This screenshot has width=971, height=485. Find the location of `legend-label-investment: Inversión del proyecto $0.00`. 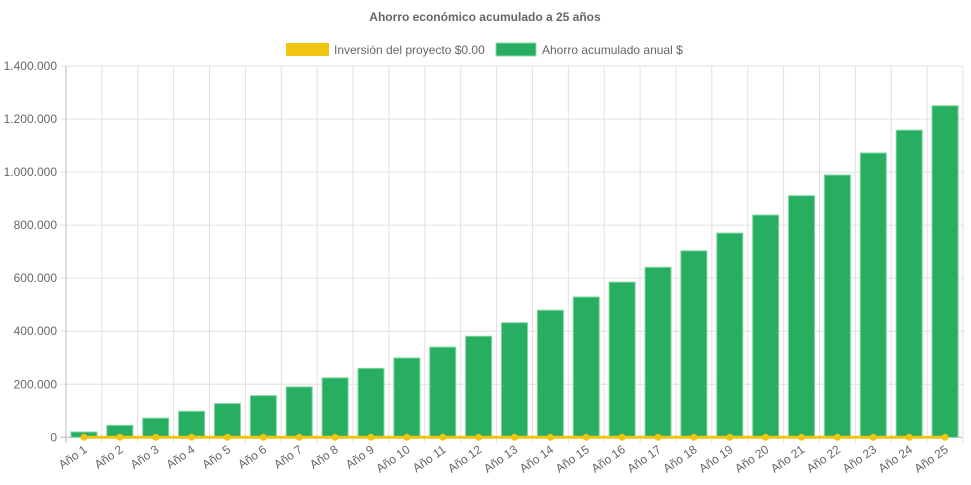

legend-label-investment: Inversión del proyecto $0.00 is located at coordinates (409, 50).